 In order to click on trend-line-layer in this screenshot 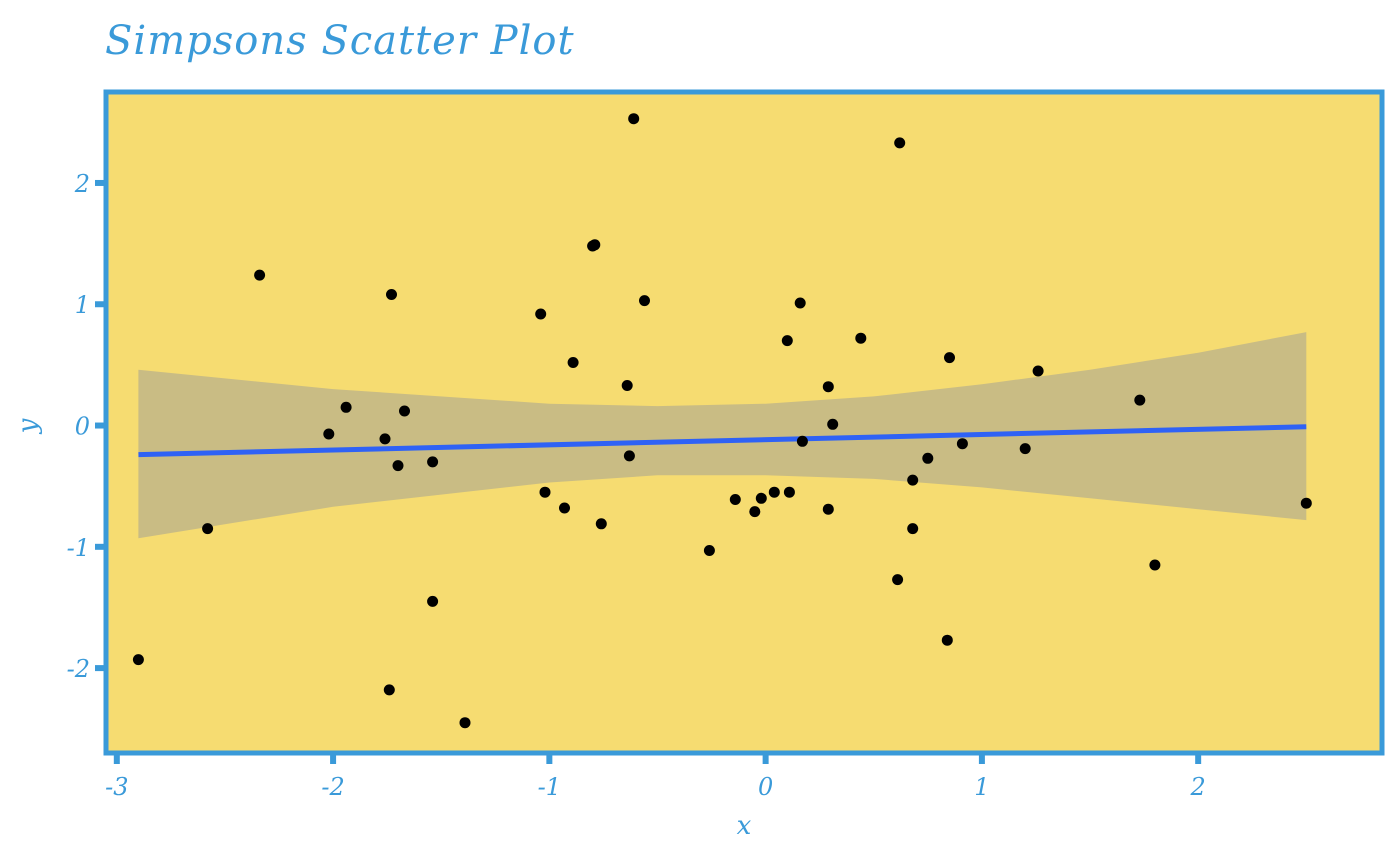, I will do `click(722, 441)`.